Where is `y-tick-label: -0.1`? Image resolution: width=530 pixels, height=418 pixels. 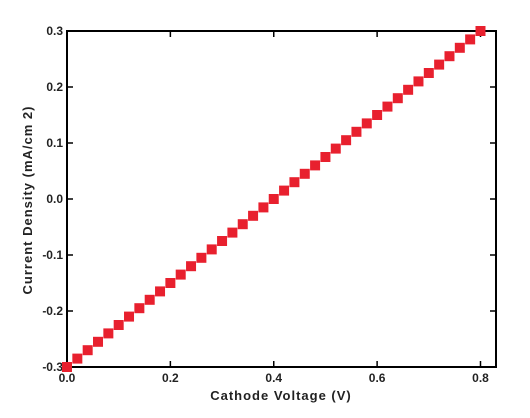 y-tick-label: -0.1 is located at coordinates (52, 255).